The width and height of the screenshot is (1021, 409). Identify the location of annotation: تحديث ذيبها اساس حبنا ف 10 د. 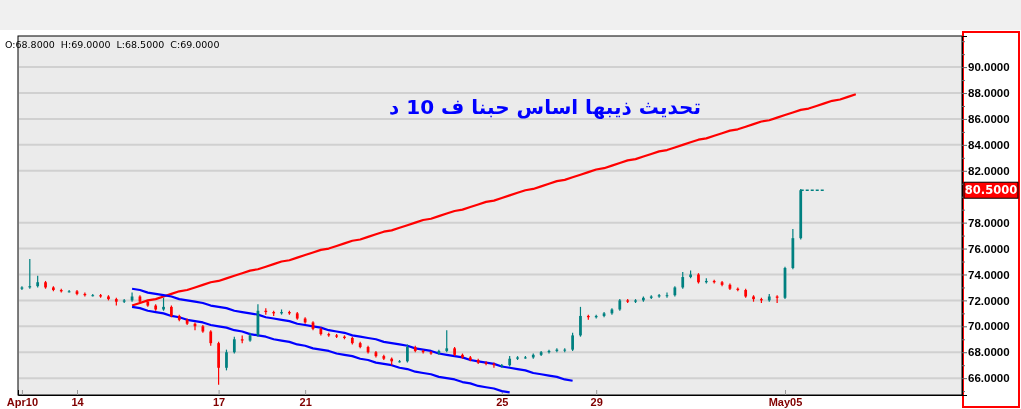
(545, 107).